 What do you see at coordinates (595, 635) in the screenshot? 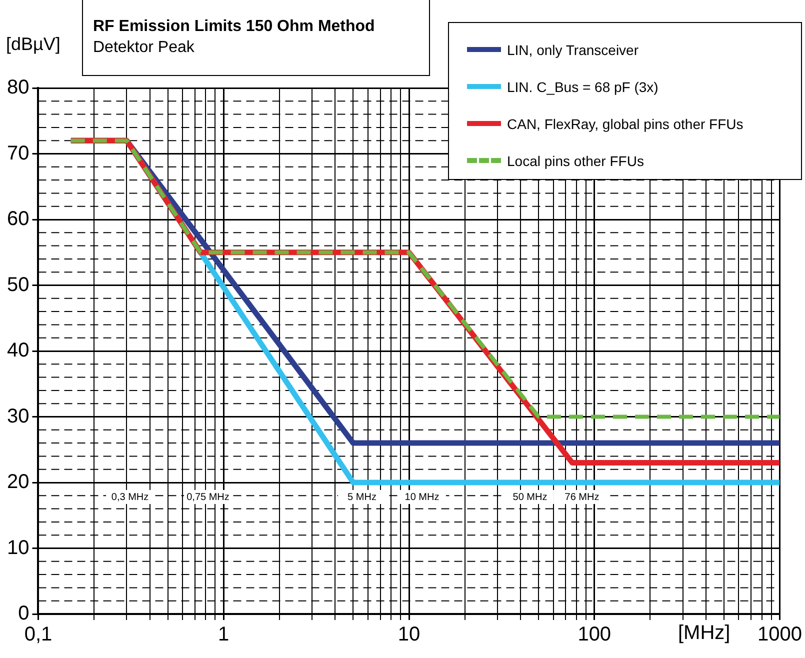
I see `x-tick-label: 100` at bounding box center [595, 635].